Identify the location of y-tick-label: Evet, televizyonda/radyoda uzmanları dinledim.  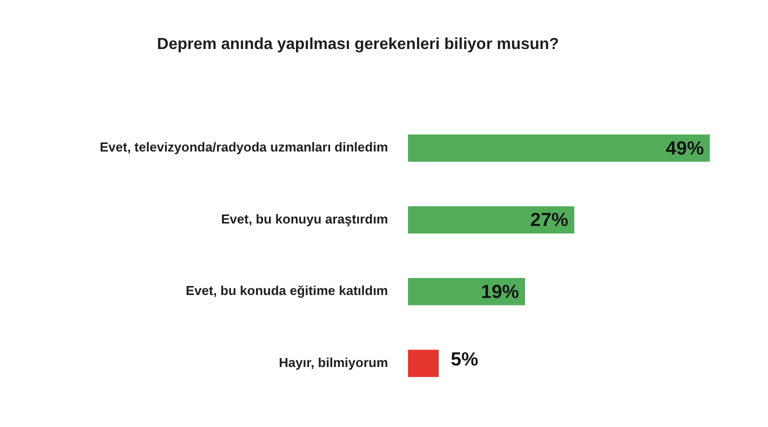
(244, 147).